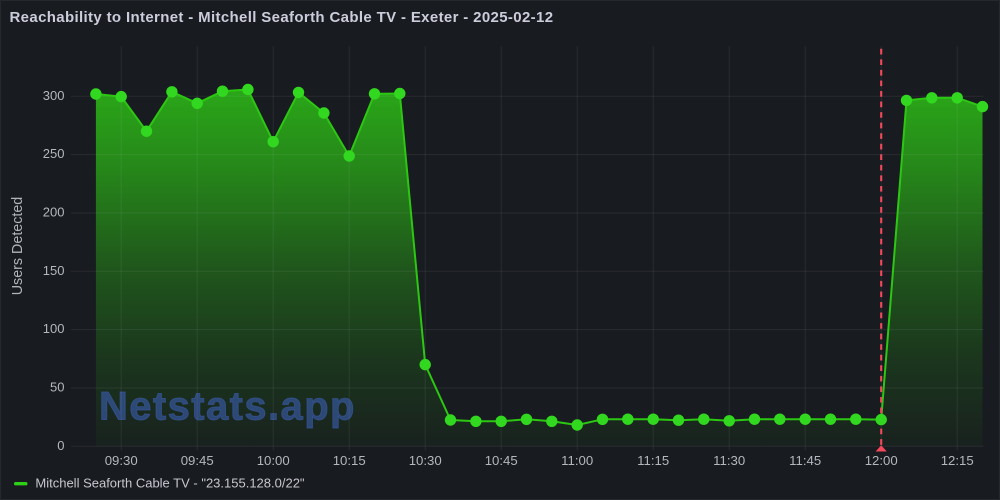 The image size is (1000, 500). What do you see at coordinates (957, 460) in the screenshot?
I see `svg-text: 12:15` at bounding box center [957, 460].